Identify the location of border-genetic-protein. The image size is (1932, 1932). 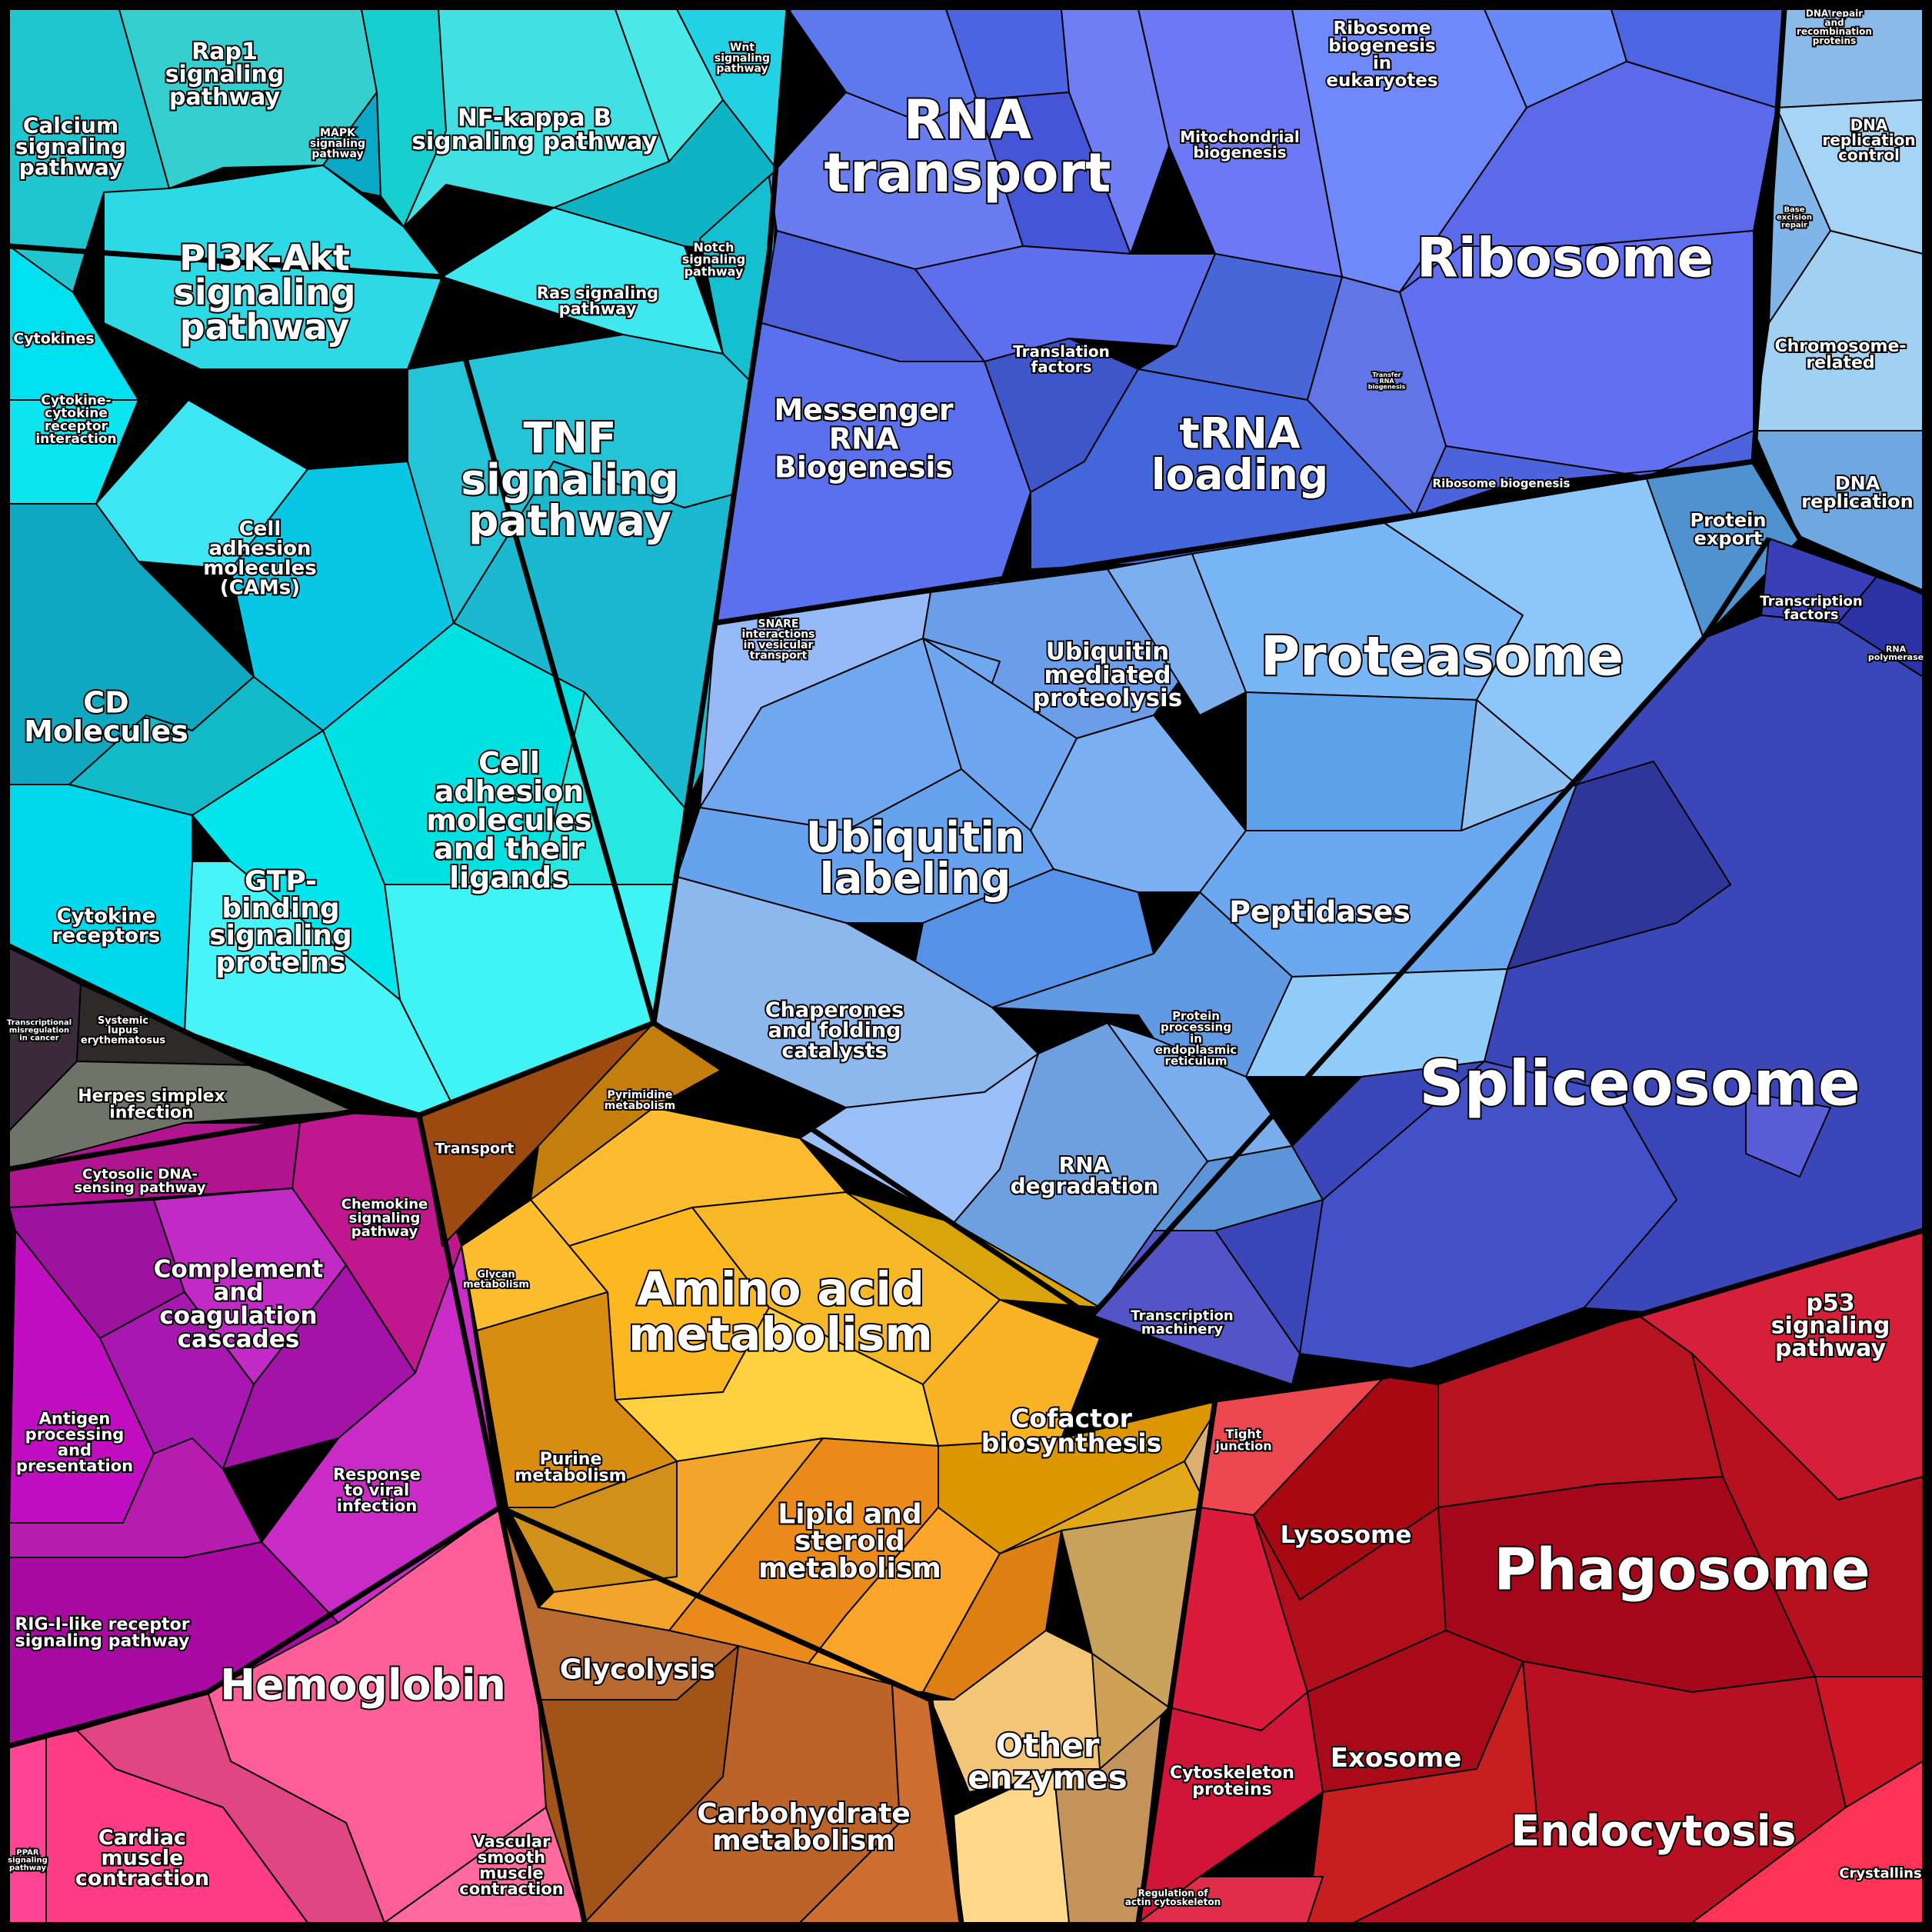
(1234, 542).